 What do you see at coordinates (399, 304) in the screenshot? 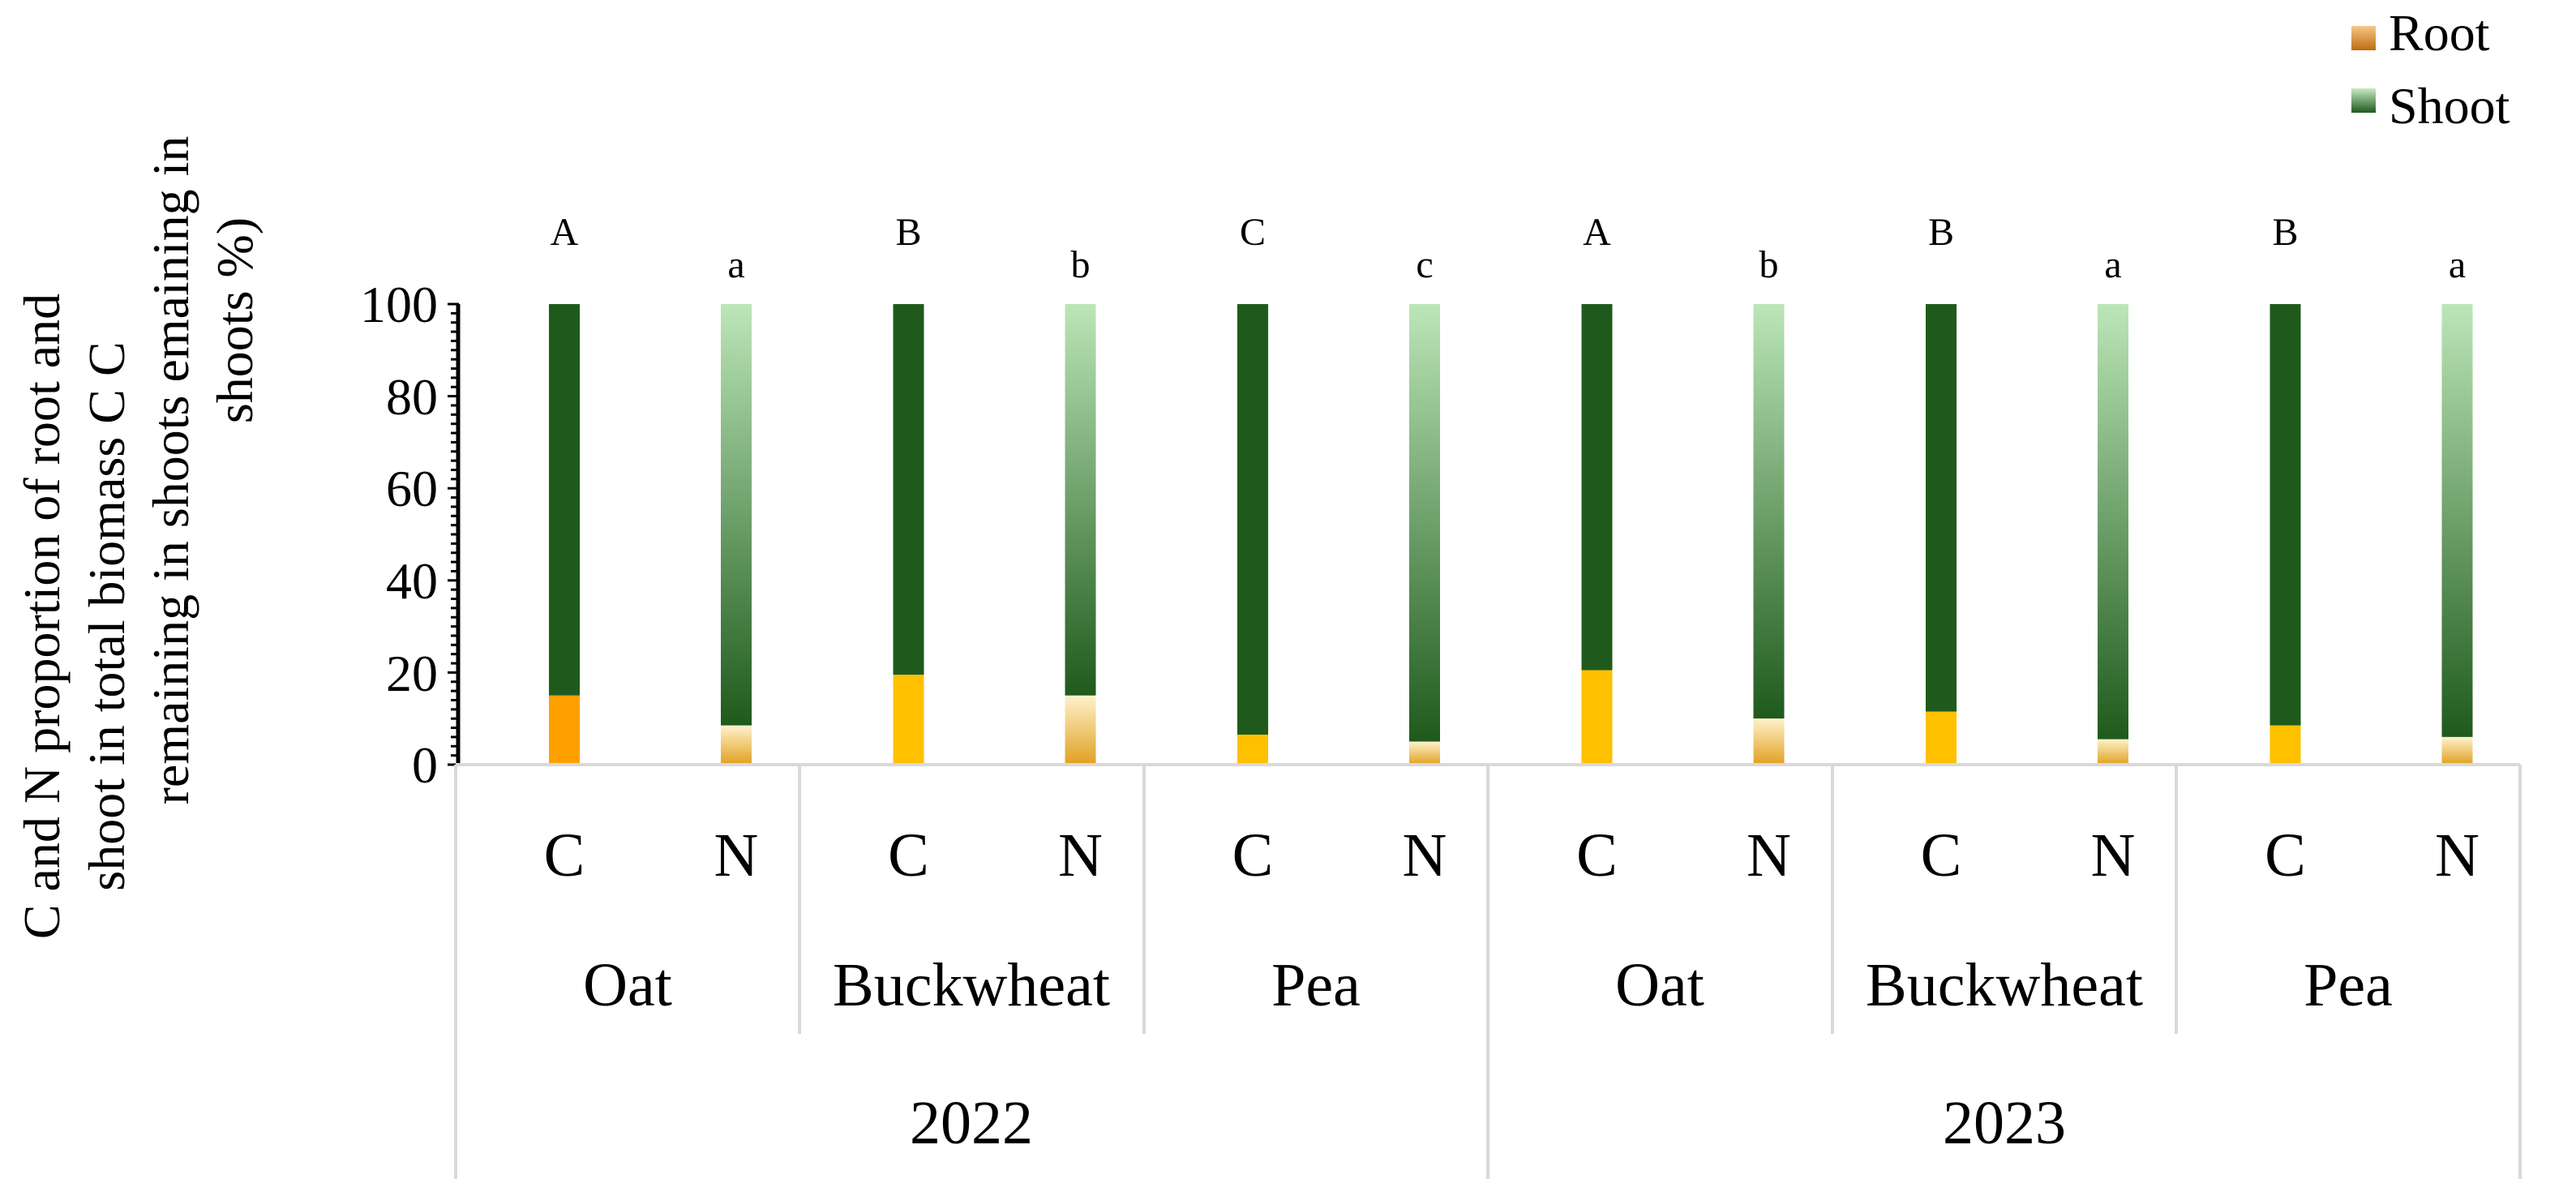
I see `y-tick-label-100: 100` at bounding box center [399, 304].